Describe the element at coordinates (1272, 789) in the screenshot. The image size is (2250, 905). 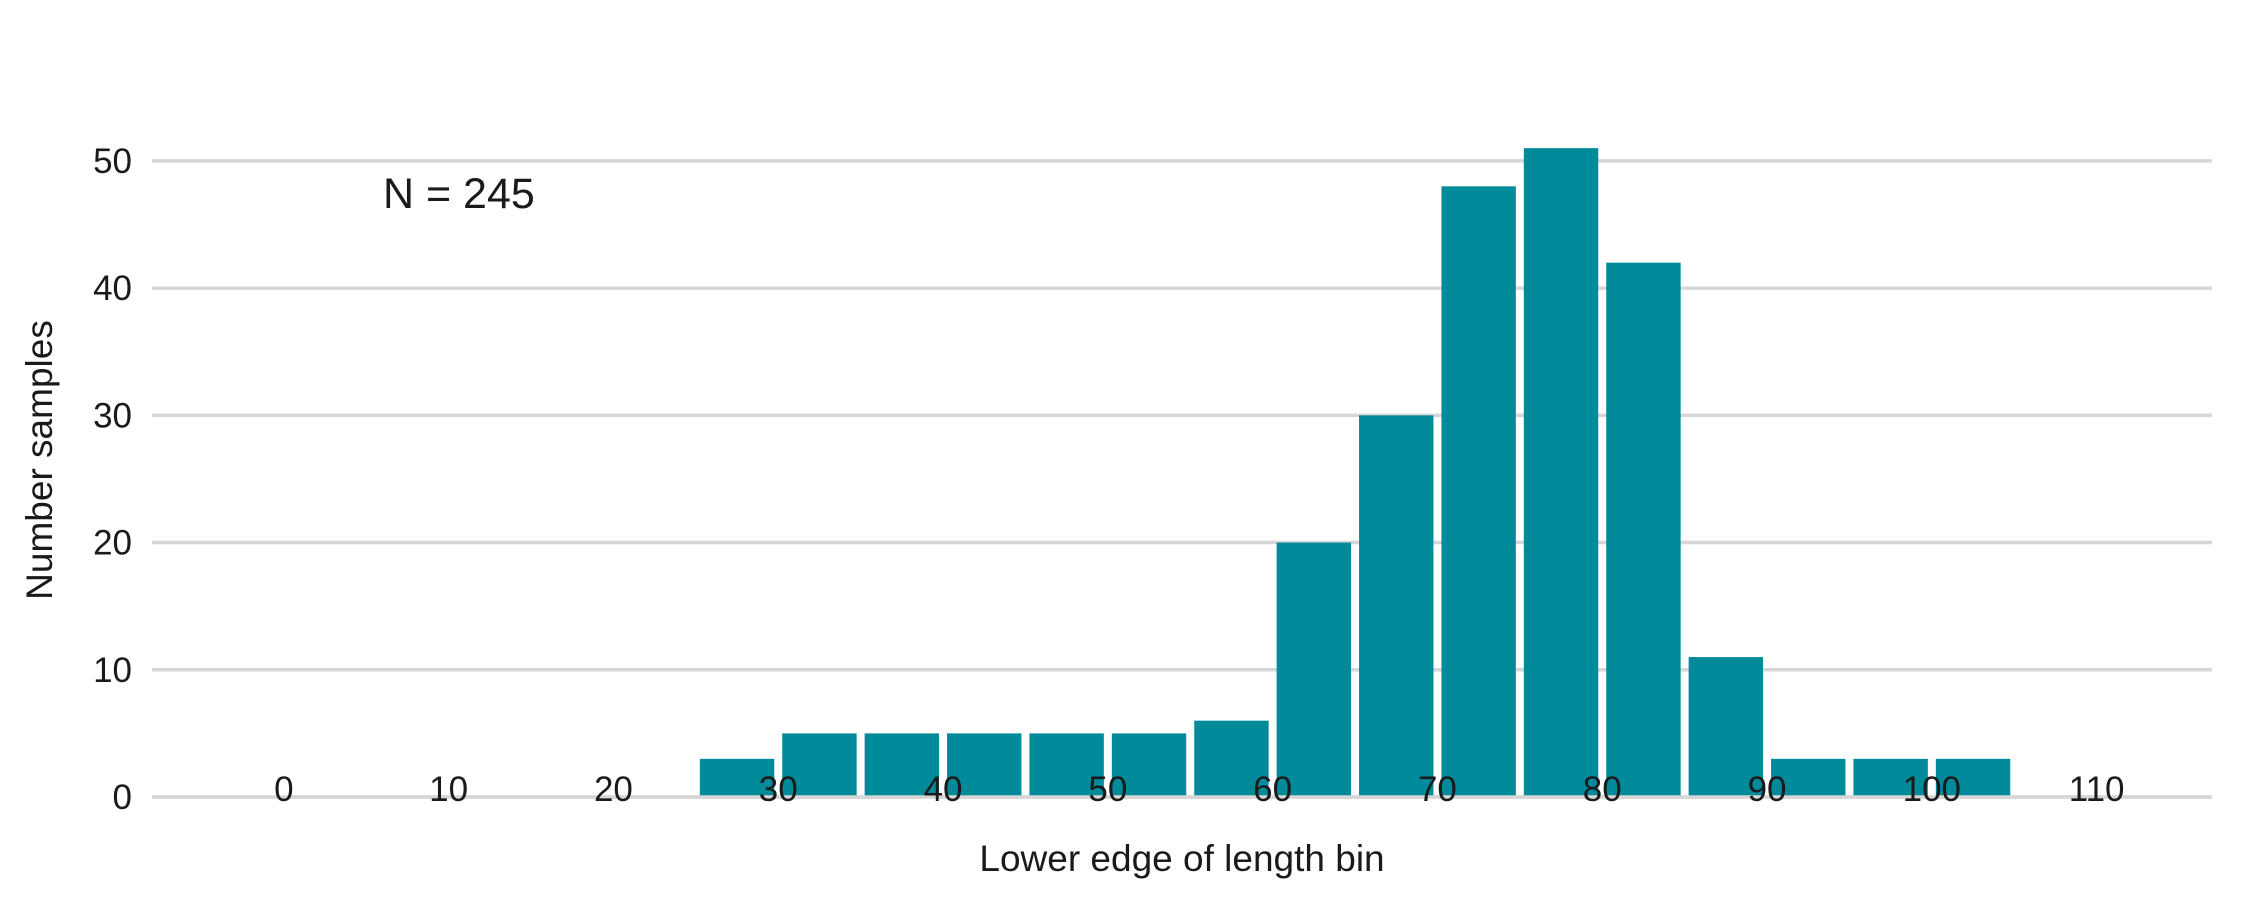
I see `x-tick-label: 60` at that location.